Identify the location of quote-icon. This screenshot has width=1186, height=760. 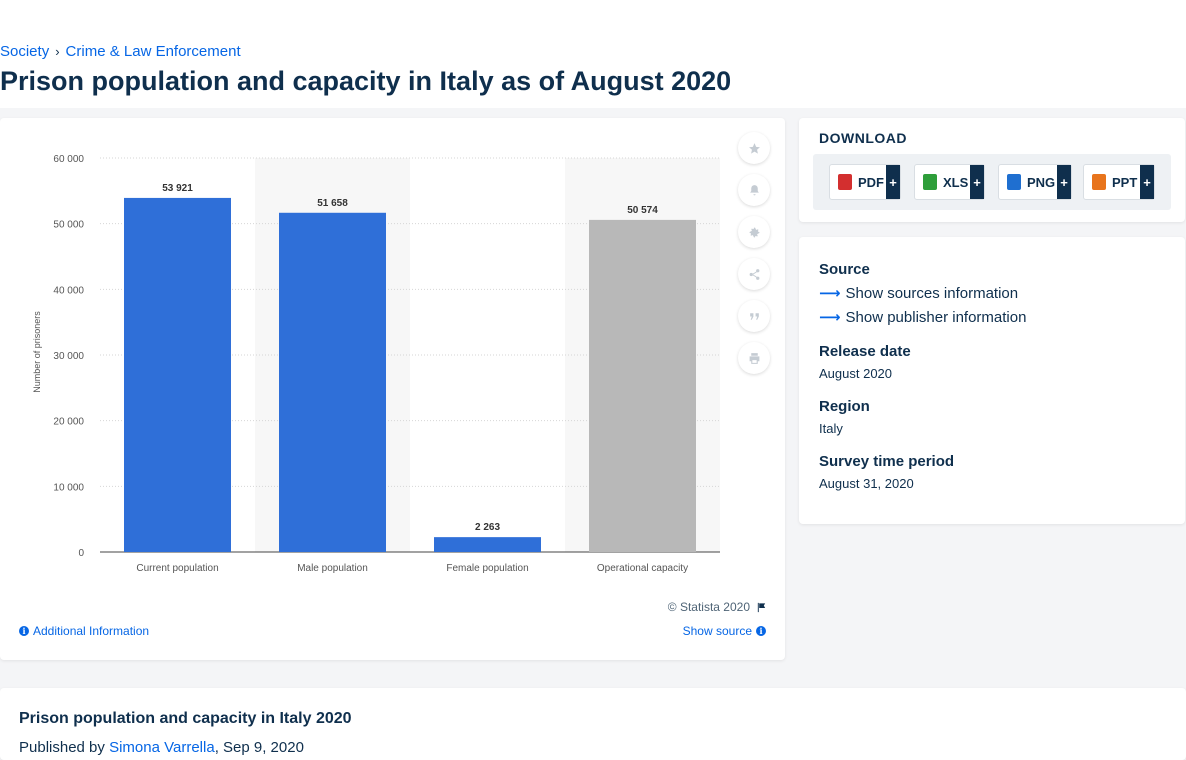
(754, 316).